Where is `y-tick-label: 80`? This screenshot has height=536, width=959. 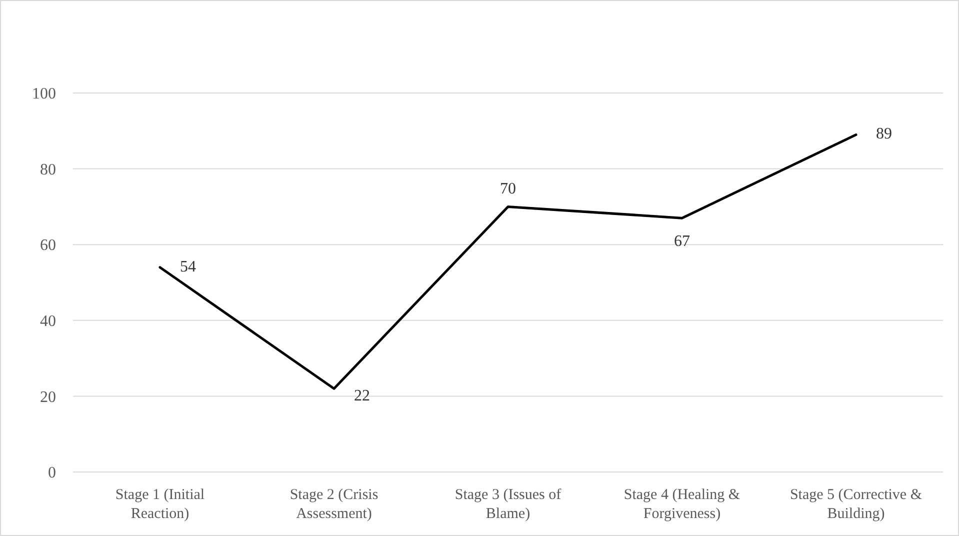 y-tick-label: 80 is located at coordinates (48, 169).